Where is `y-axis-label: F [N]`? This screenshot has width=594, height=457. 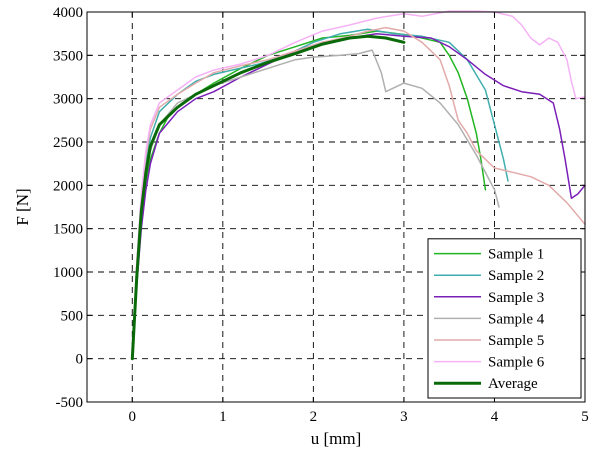 y-axis-label: F [N] is located at coordinates (22, 206).